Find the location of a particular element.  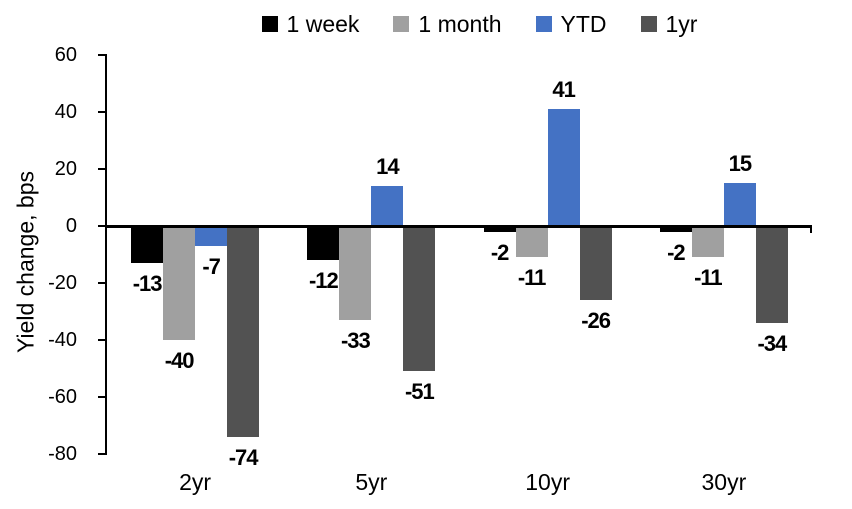

legend-item-ytd: YTD is located at coordinates (571, 24).